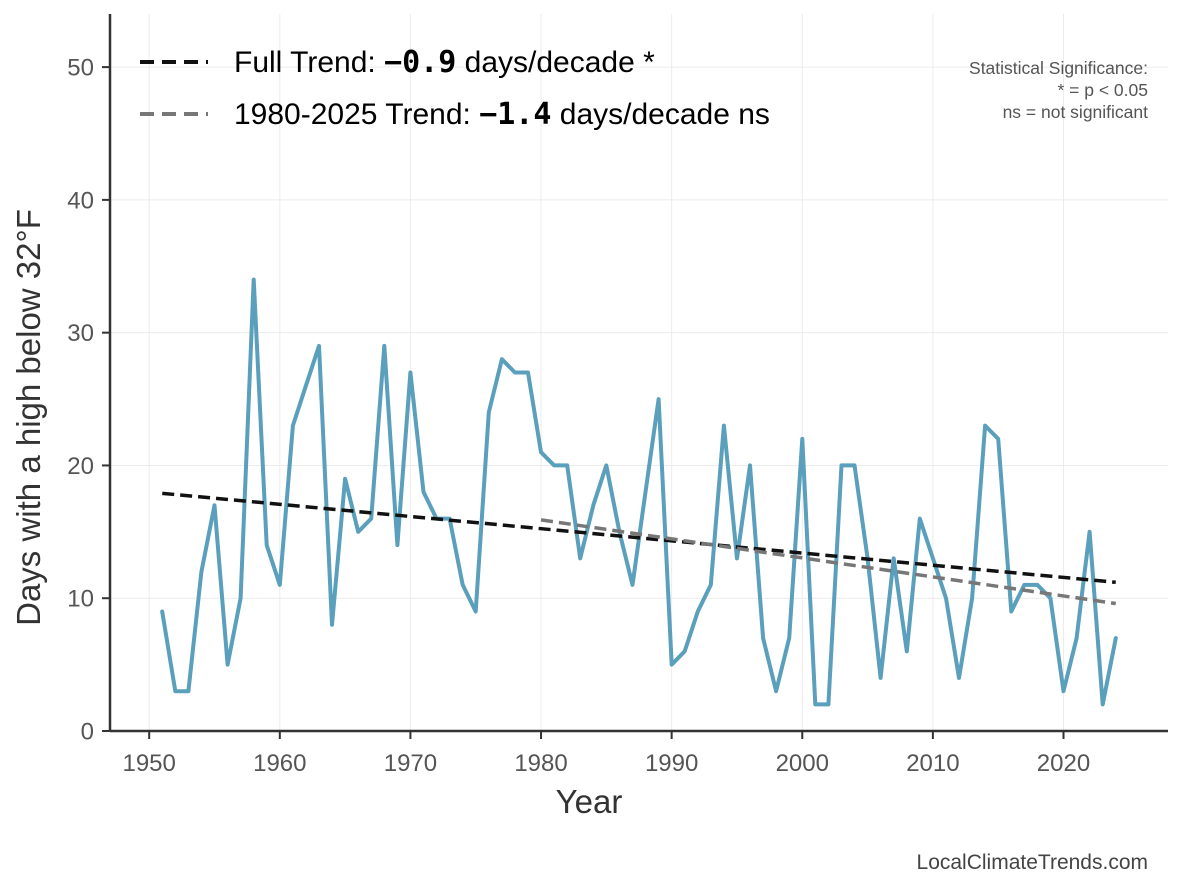  I want to click on x-tick-label-2000: 2000, so click(802, 763).